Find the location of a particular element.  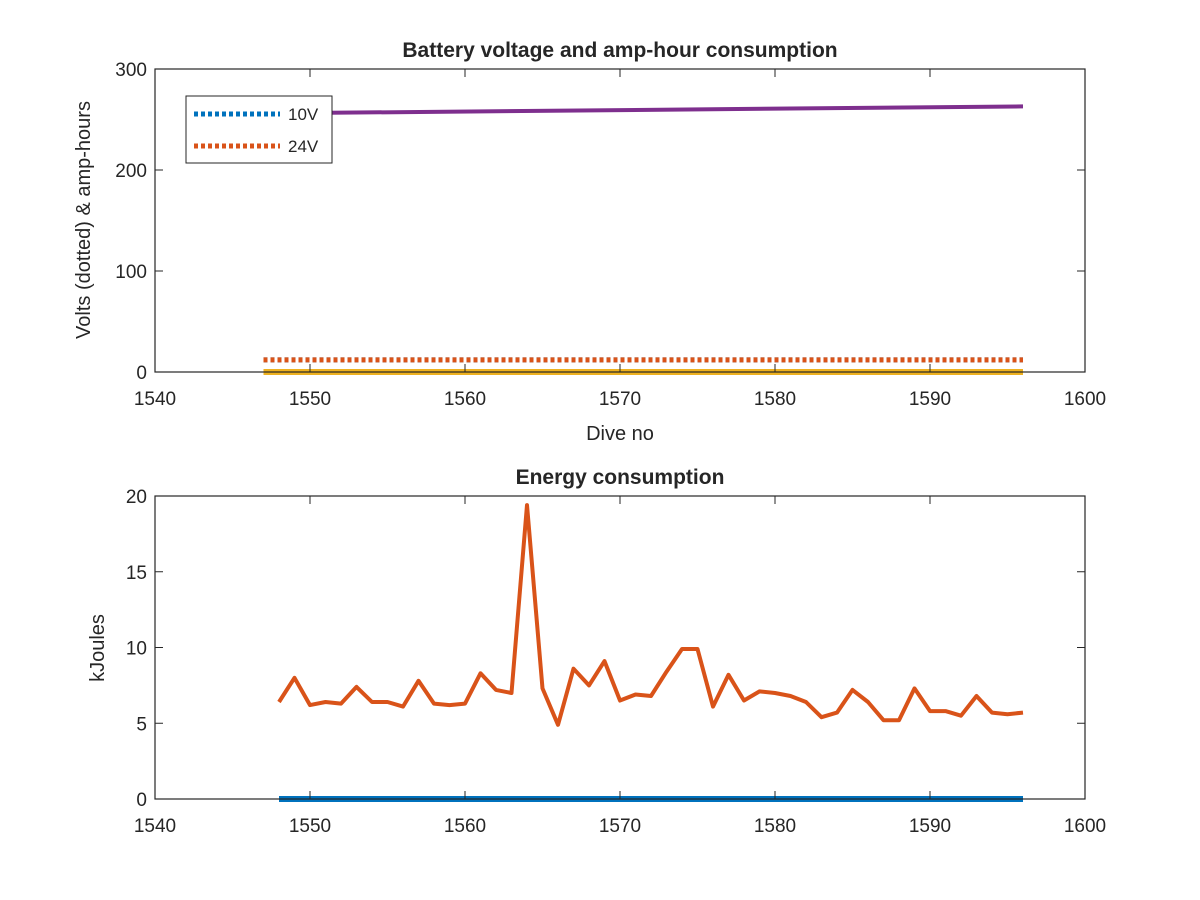

voltage-xtick-label-2: 1560 is located at coordinates (465, 399).